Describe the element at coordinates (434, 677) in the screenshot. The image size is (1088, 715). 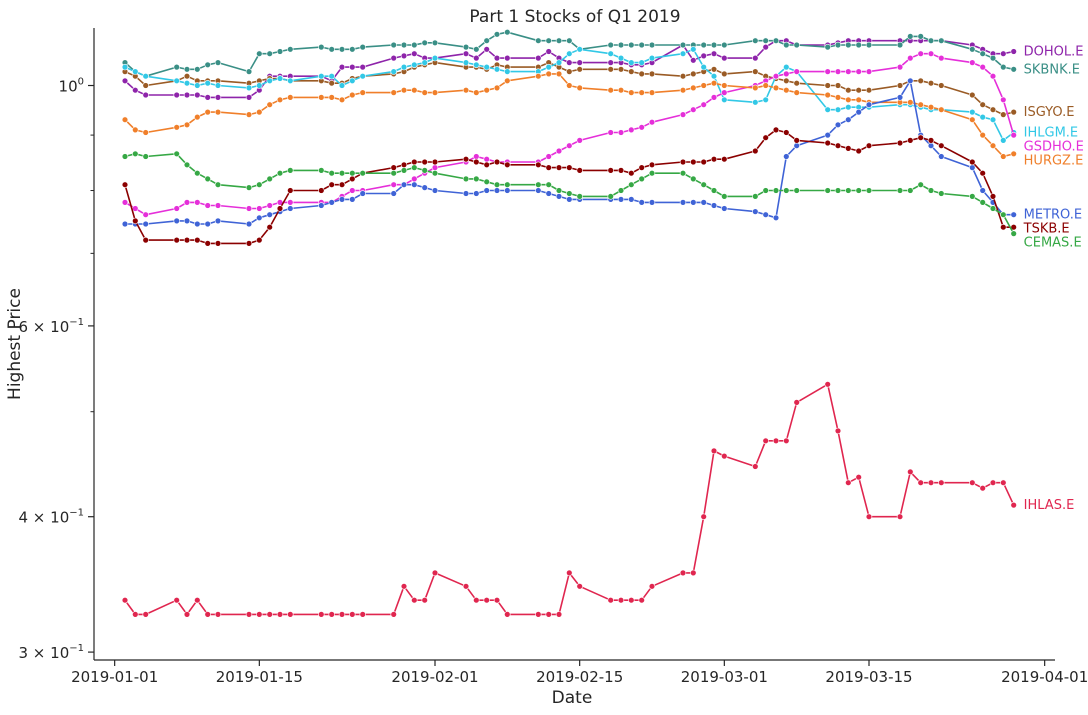
I see `x-tick-label: 2019-02-01` at that location.